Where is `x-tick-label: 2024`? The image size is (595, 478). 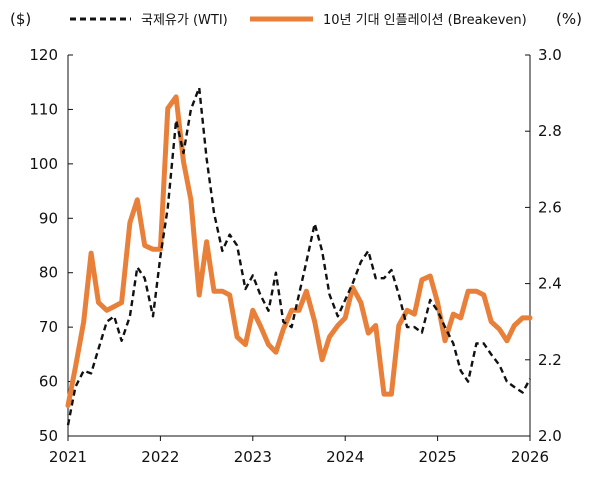
x-tick-label: 2024 is located at coordinates (345, 457).